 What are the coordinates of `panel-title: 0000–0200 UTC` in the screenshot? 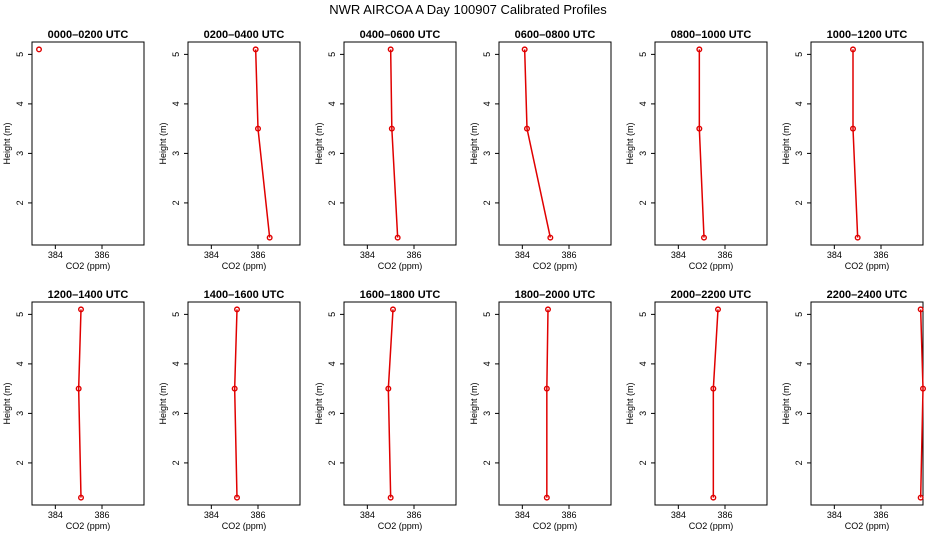 It's located at (88, 35).